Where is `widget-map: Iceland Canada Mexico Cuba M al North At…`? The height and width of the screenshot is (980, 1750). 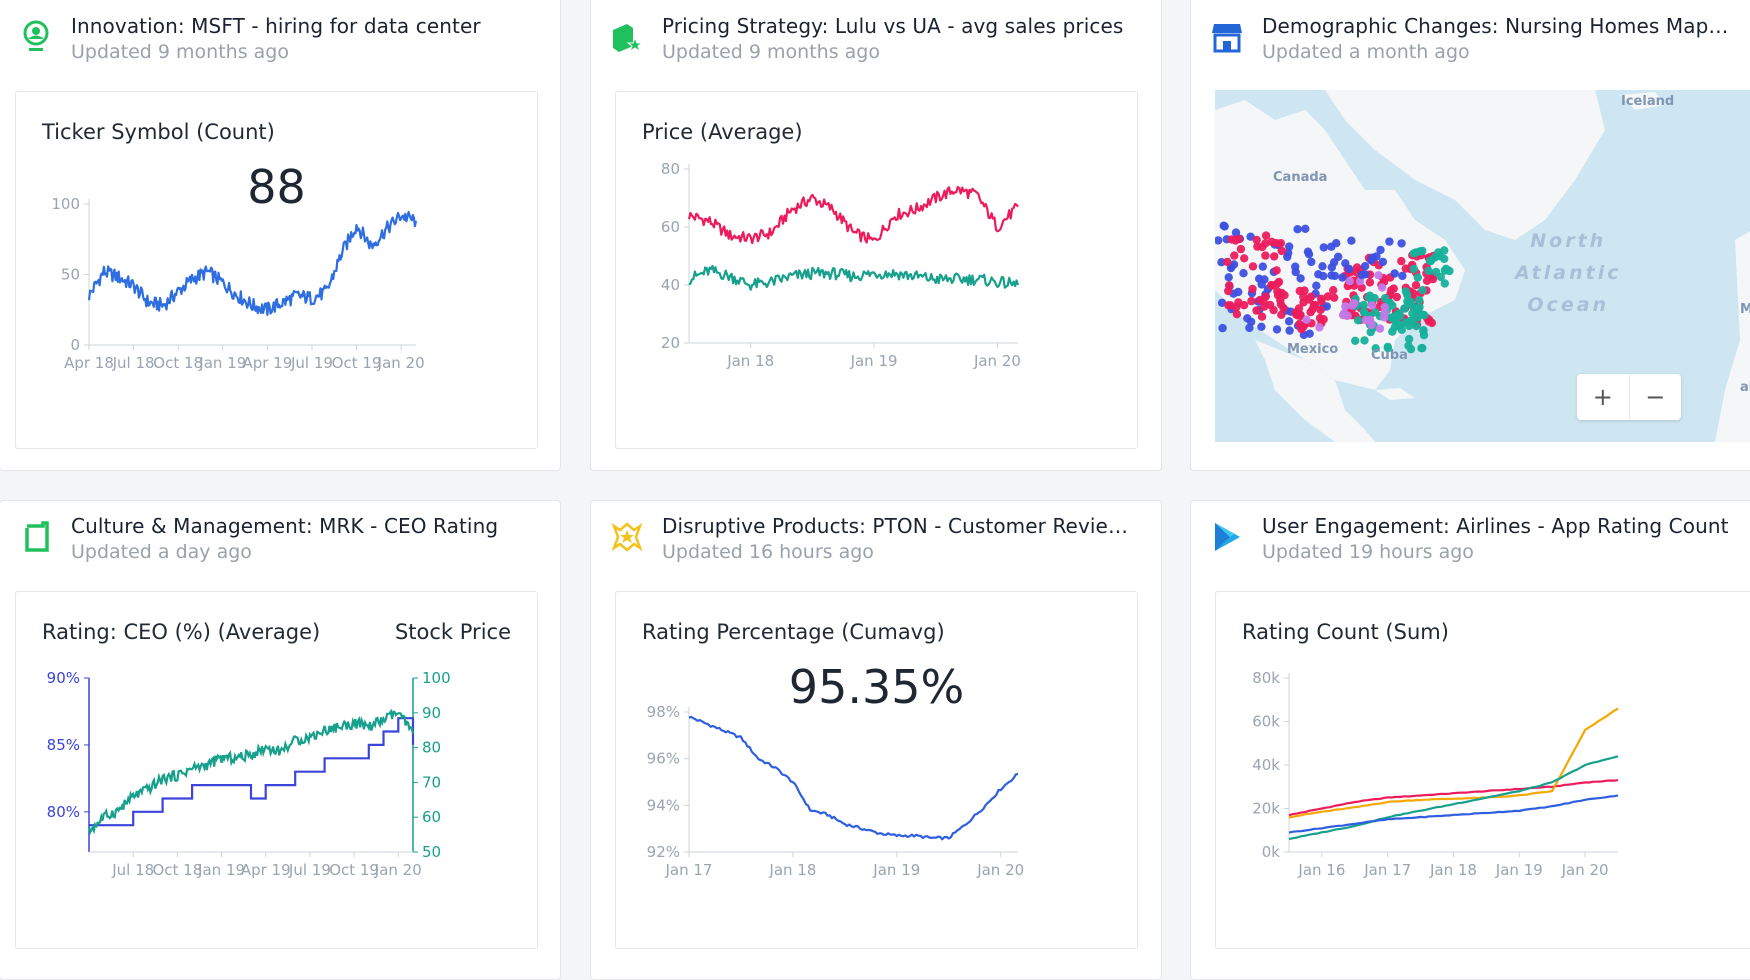
widget-map: Iceland Canada Mexico Cuba M al North At… is located at coordinates (1482, 269).